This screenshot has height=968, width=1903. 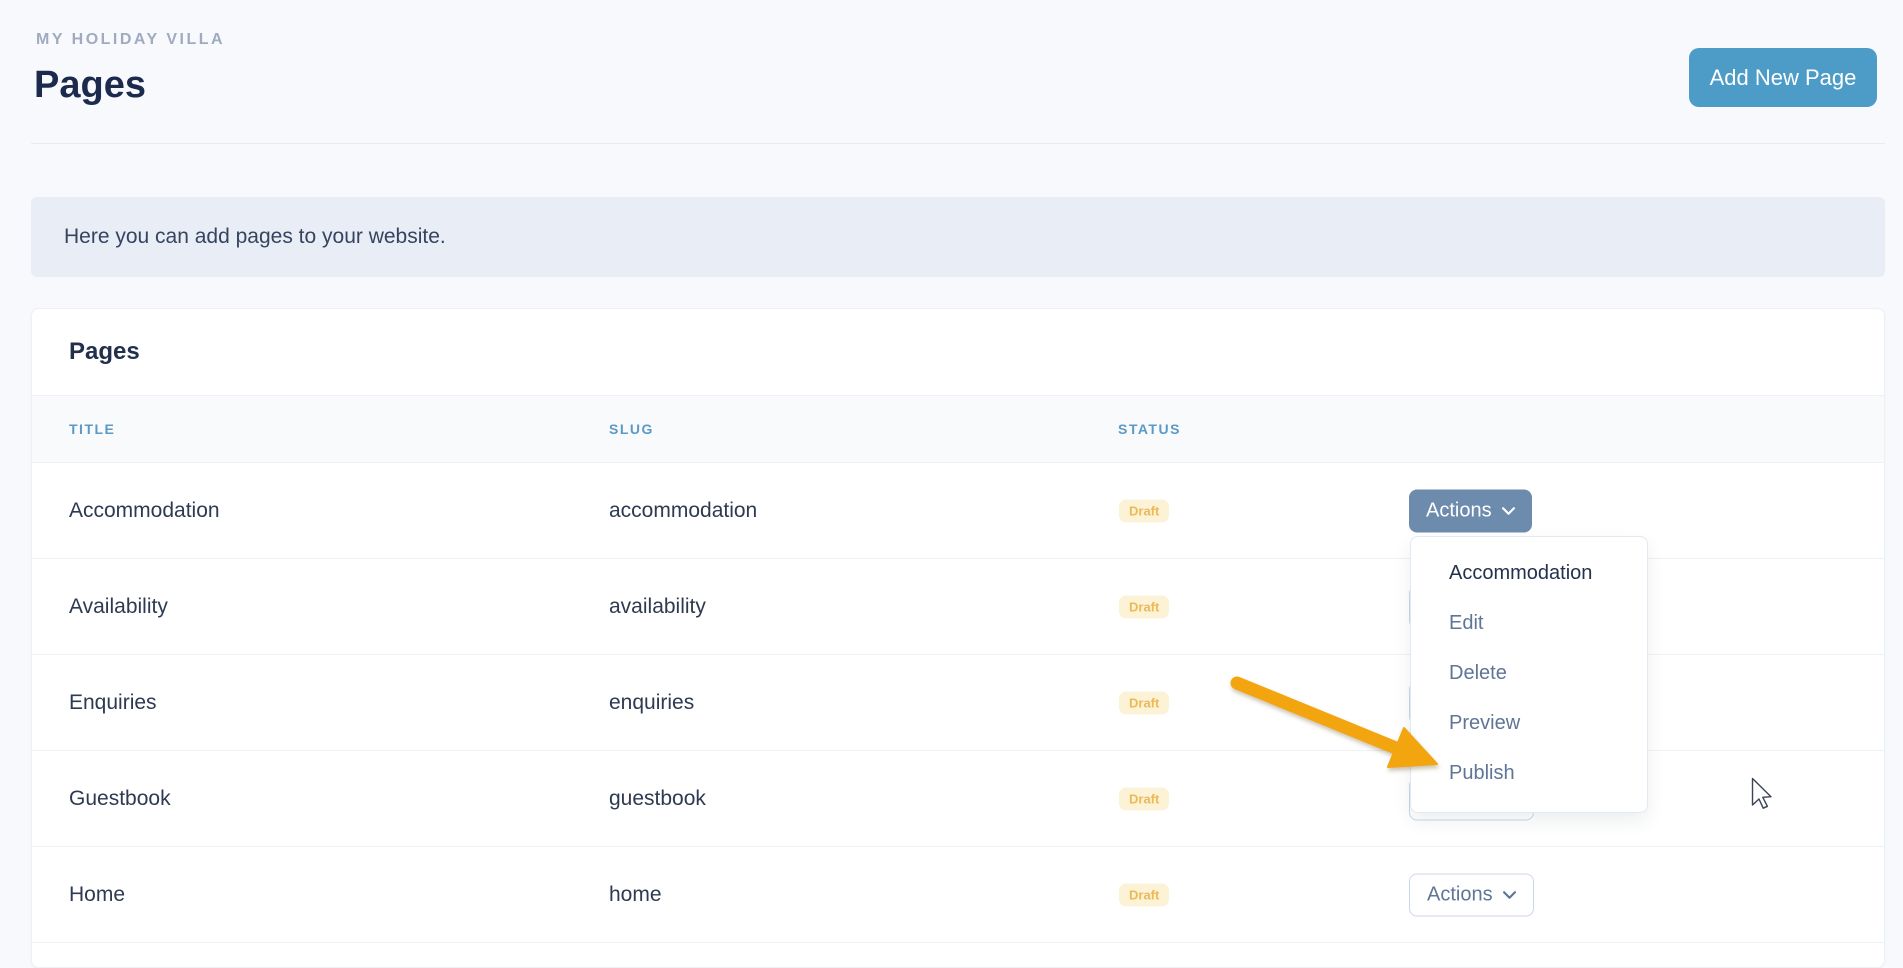 What do you see at coordinates (90, 85) in the screenshot?
I see `page-title: Pages` at bounding box center [90, 85].